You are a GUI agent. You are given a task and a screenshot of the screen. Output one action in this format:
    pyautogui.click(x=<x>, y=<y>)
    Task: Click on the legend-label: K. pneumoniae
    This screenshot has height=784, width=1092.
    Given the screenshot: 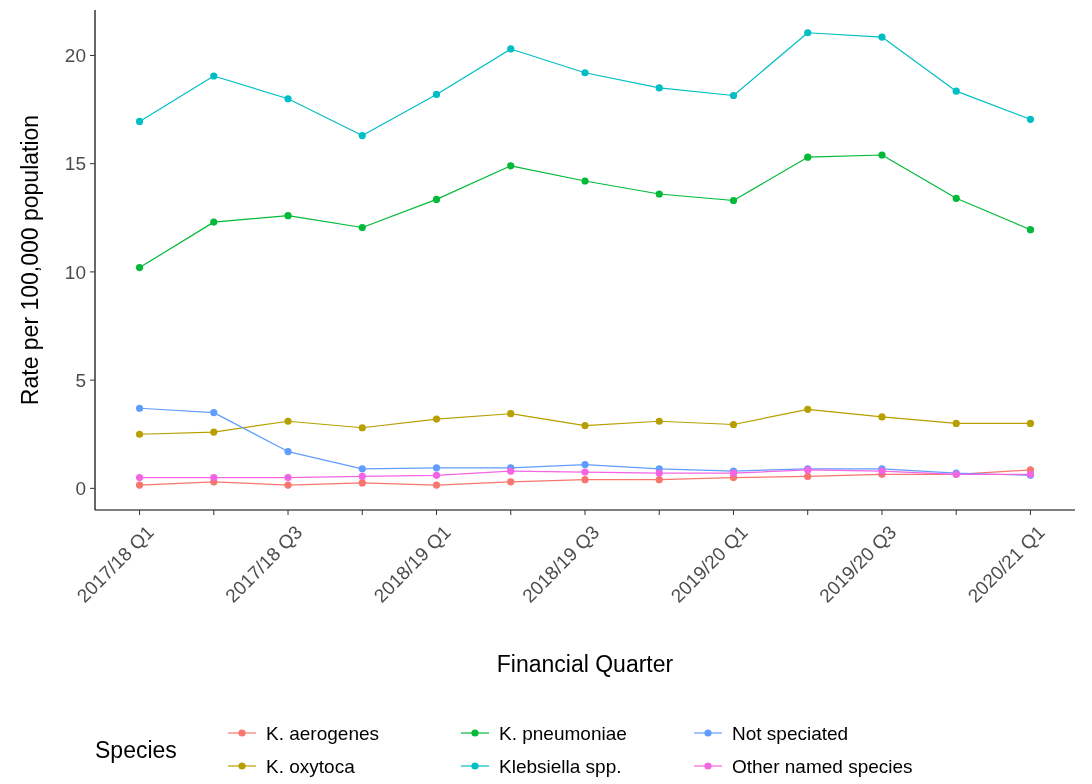 What is the action you would take?
    pyautogui.click(x=563, y=733)
    